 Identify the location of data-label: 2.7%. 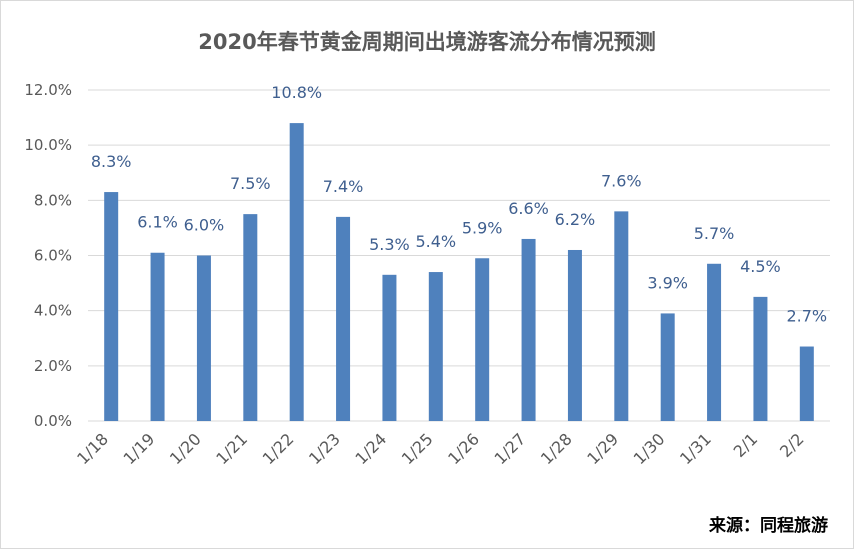
(806, 316).